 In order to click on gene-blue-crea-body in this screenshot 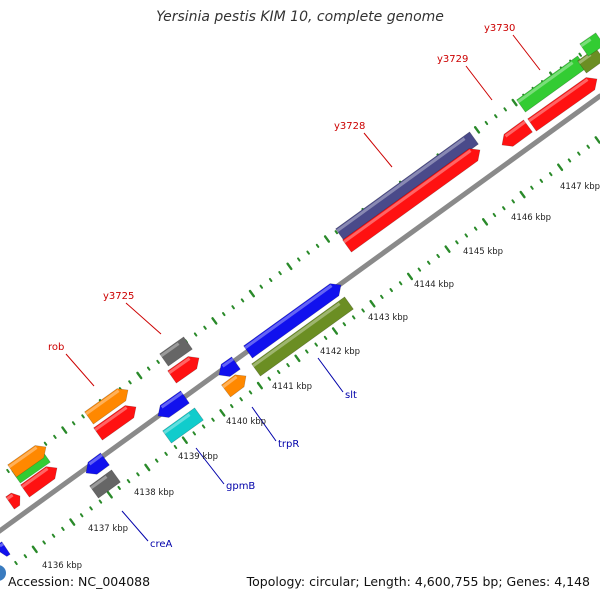, I will do `click(96, 465)`.